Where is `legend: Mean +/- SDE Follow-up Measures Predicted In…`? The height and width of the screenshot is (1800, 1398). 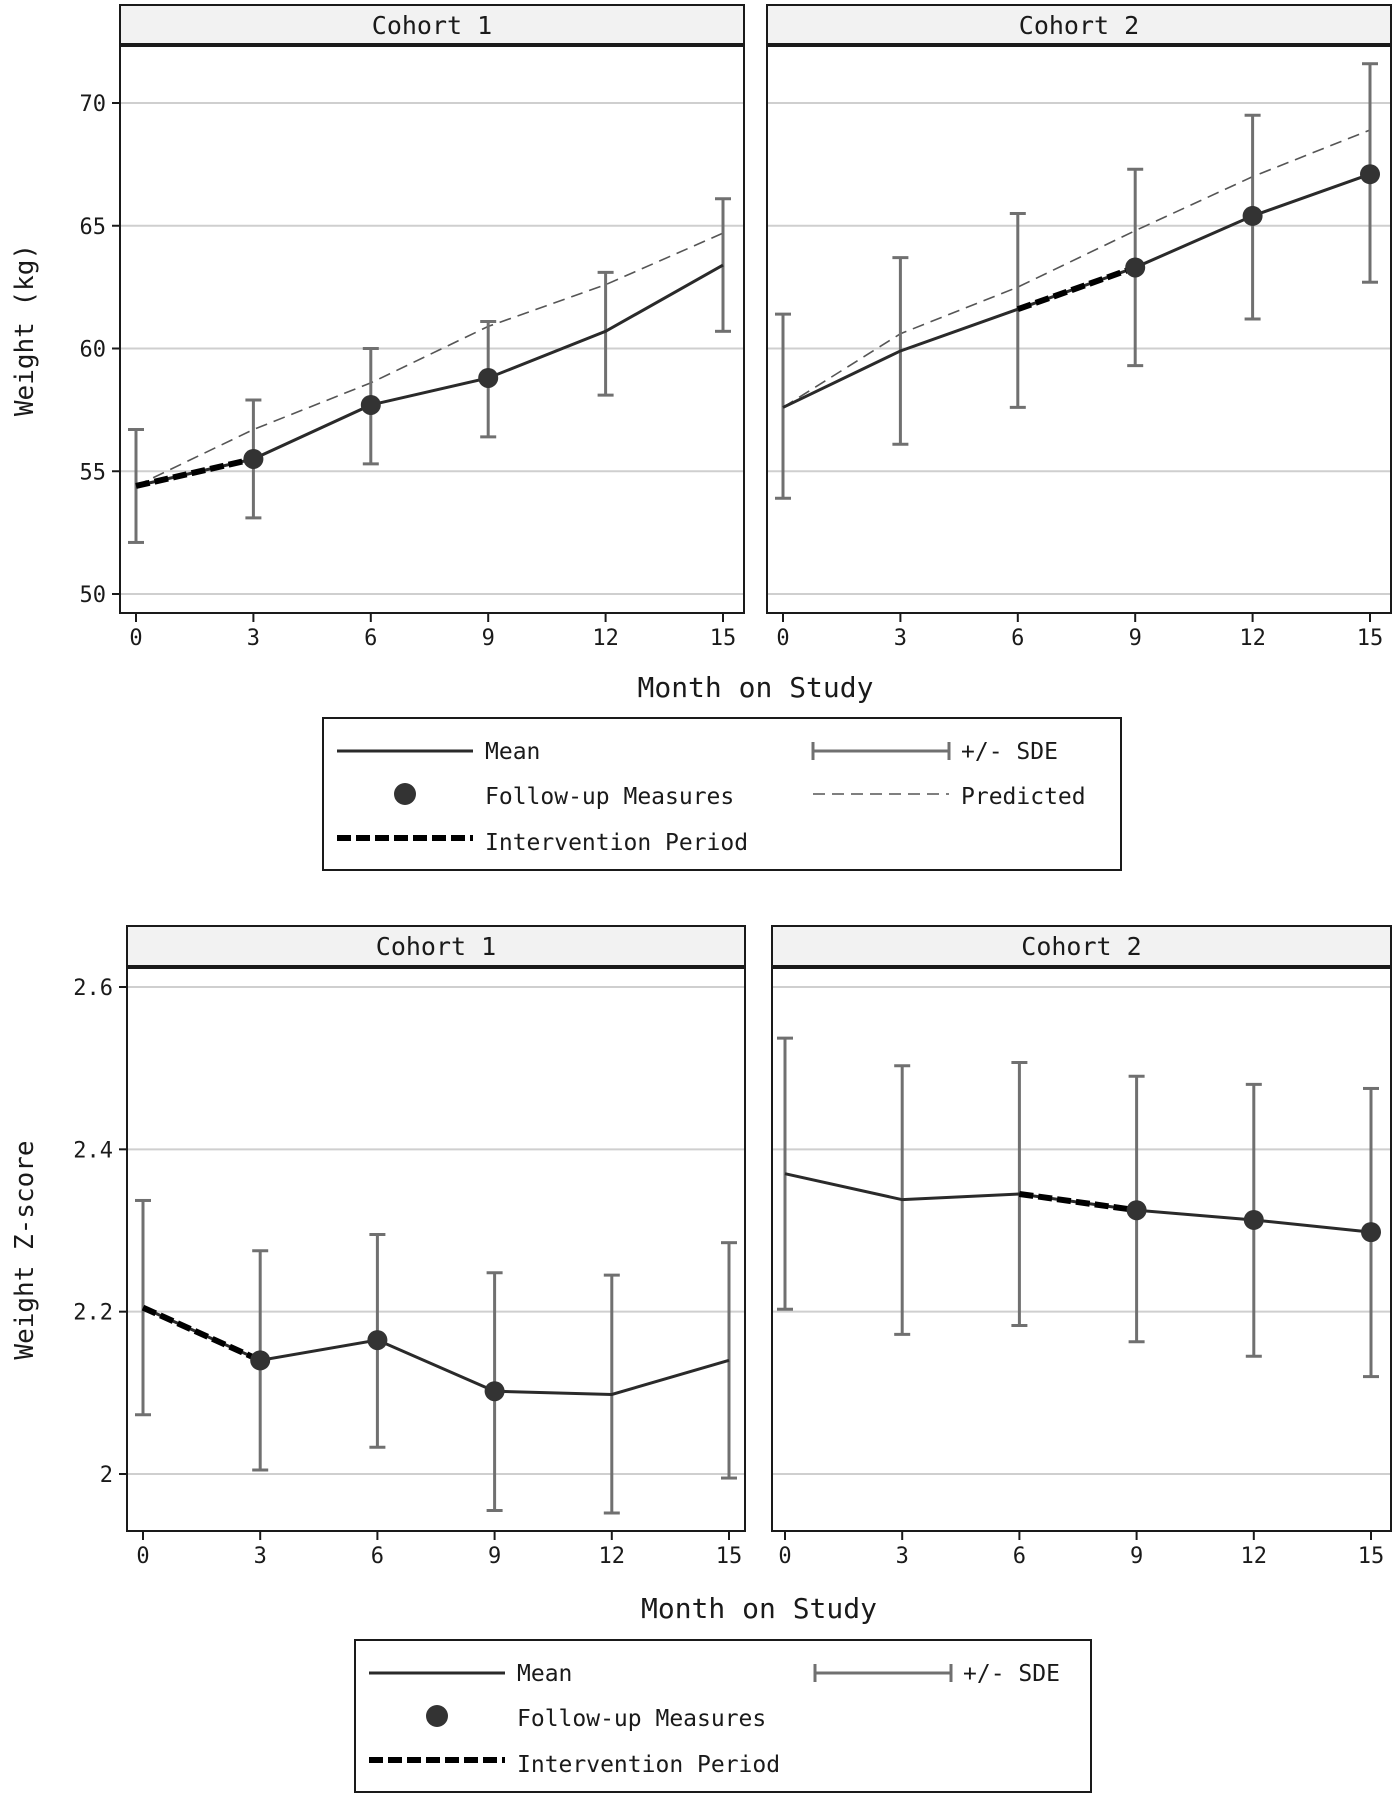 legend: Mean +/- SDE Follow-up Measures Predicted In… is located at coordinates (722, 794).